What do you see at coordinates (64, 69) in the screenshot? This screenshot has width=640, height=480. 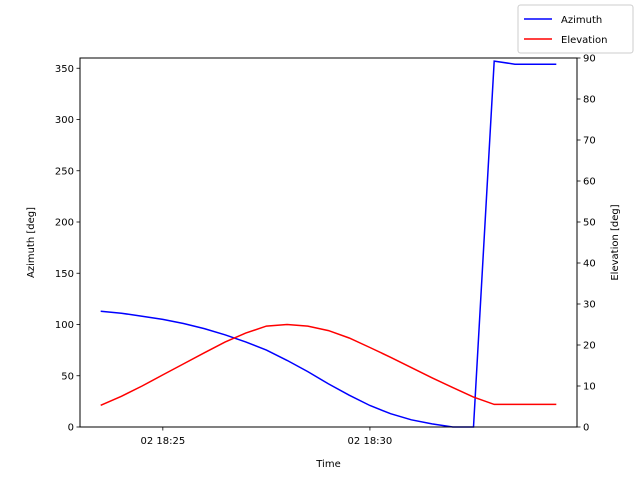 I see `left-y-tick-label: 350` at bounding box center [64, 69].